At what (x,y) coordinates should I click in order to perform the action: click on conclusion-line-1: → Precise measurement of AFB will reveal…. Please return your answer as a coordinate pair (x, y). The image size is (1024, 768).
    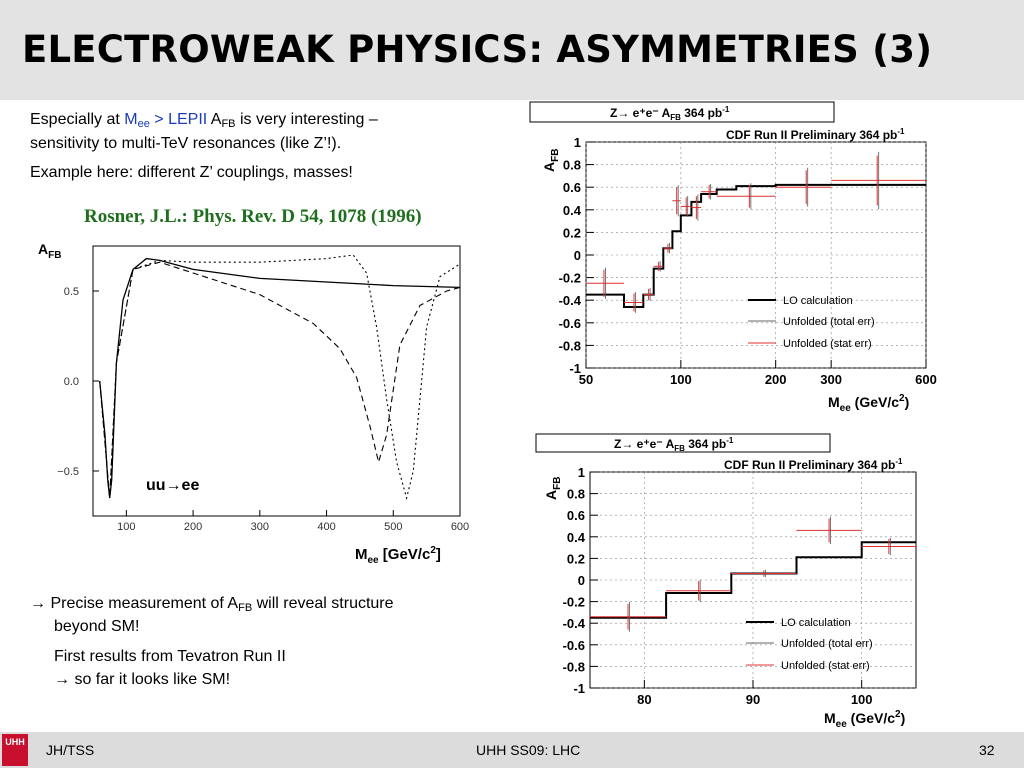
    Looking at the image, I should click on (212, 606).